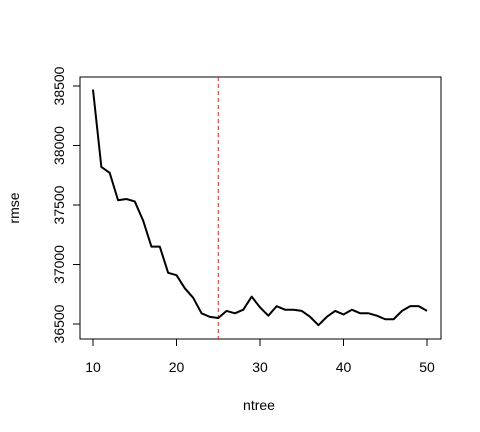 The width and height of the screenshot is (480, 432). I want to click on x-tick-label: 30, so click(260, 367).